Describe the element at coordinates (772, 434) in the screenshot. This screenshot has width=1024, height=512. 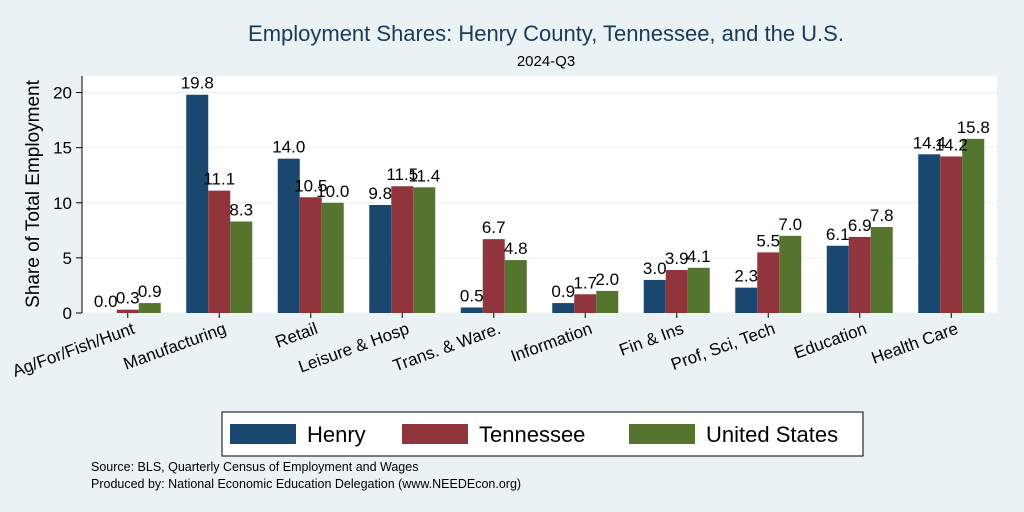
I see `legend-label: United States` at that location.